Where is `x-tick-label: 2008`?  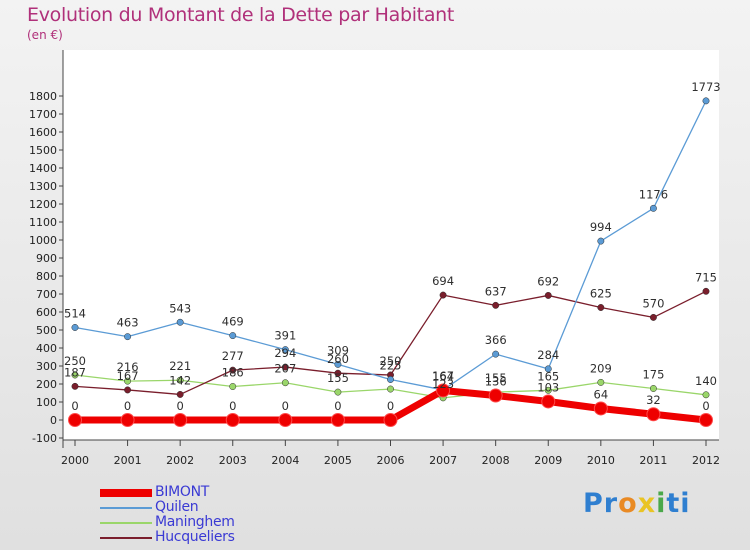
x-tick-label: 2008 is located at coordinates (496, 460).